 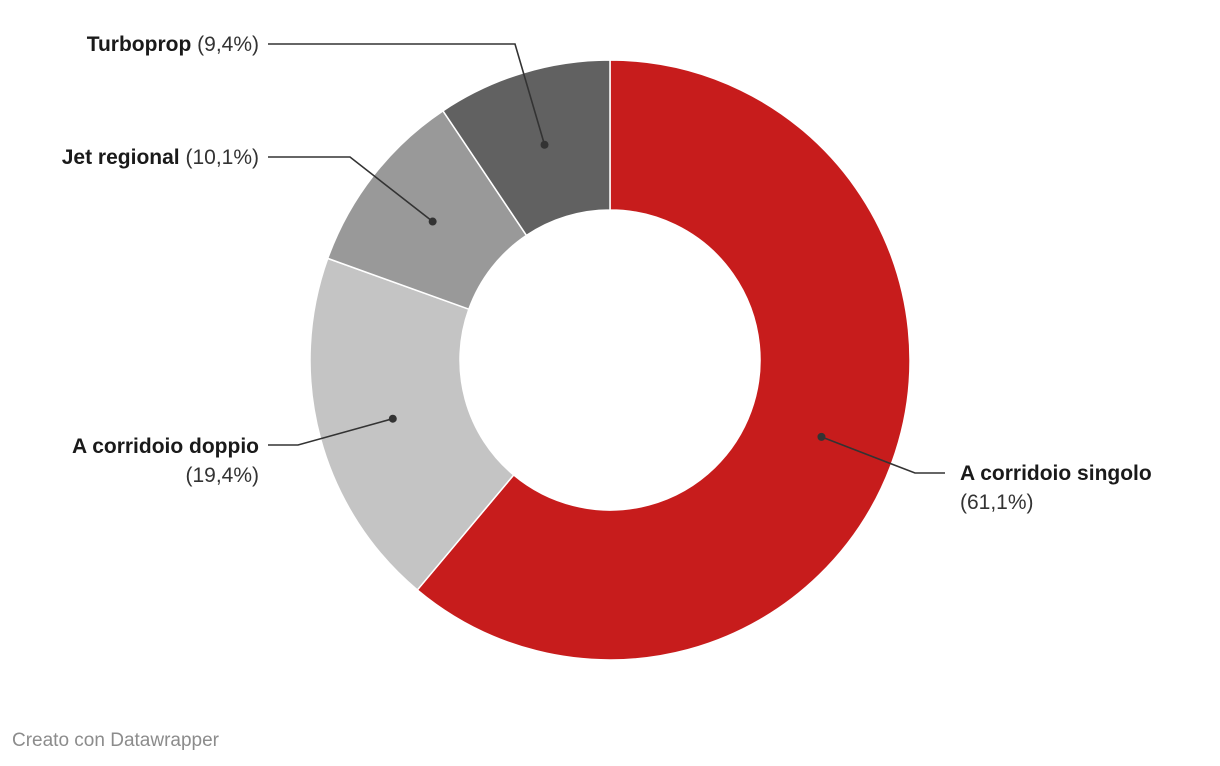 What do you see at coordinates (883, 455) in the screenshot?
I see `leader-a-corridoio-singolo` at bounding box center [883, 455].